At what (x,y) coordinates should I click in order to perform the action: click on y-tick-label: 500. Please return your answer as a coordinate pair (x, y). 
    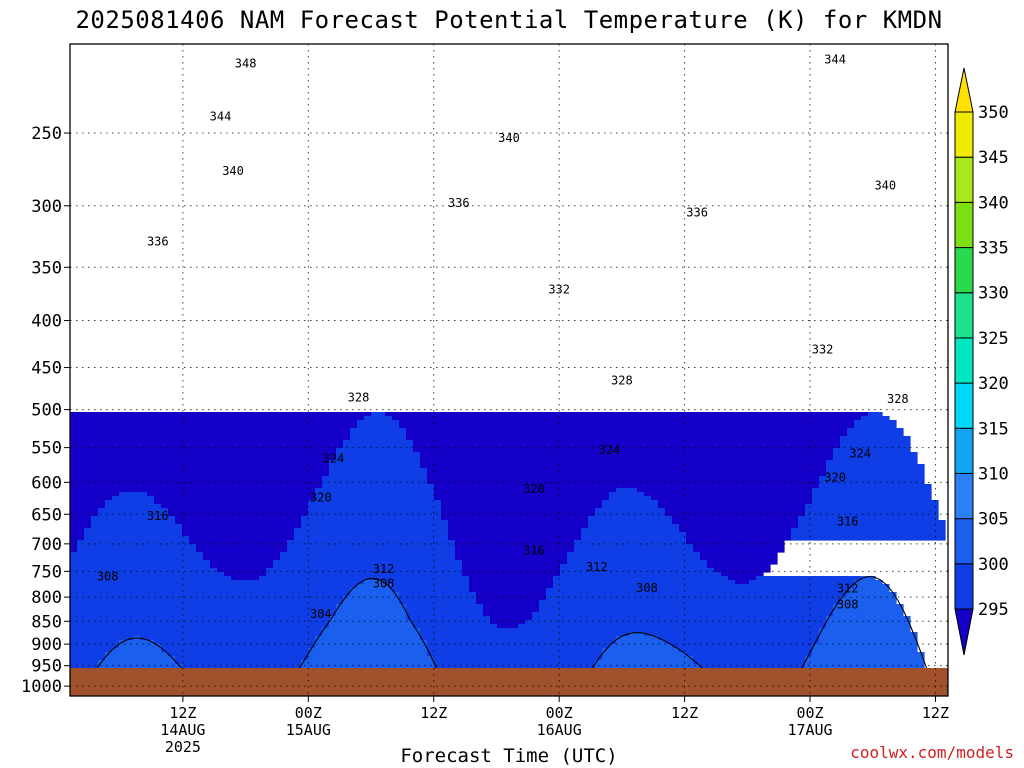
    Looking at the image, I should click on (46, 411).